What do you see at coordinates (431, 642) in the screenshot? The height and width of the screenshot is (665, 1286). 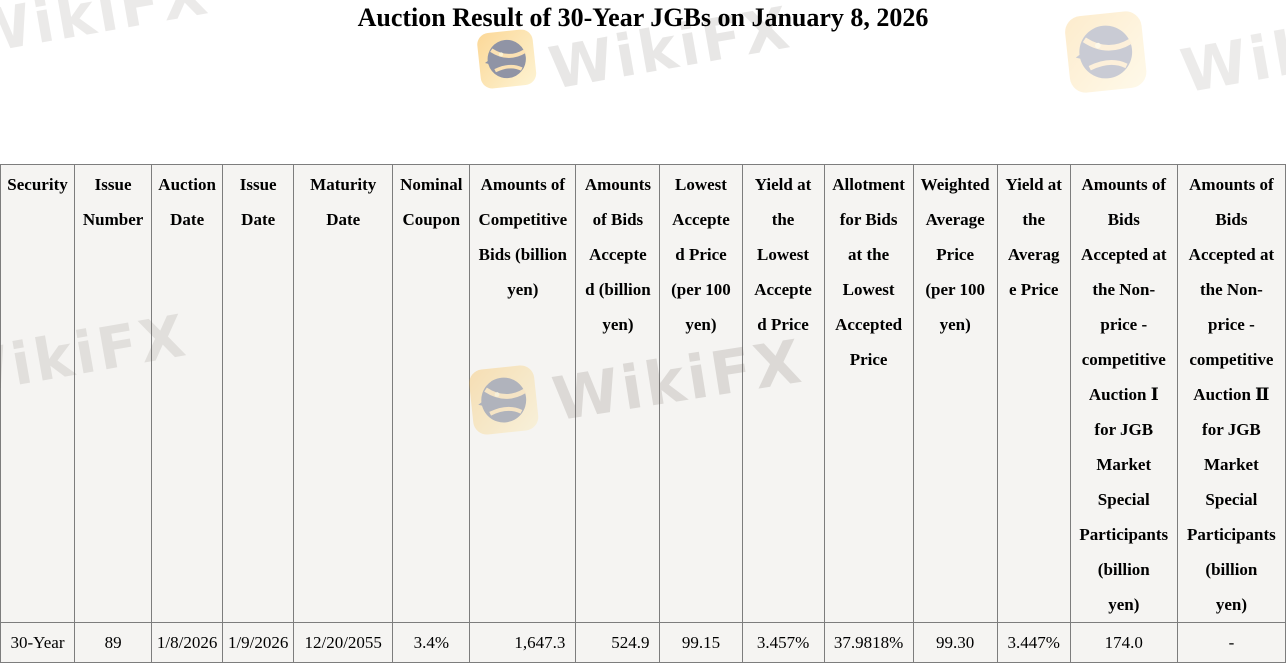 I see `cell-nominal-coupon: 3.4%` at bounding box center [431, 642].